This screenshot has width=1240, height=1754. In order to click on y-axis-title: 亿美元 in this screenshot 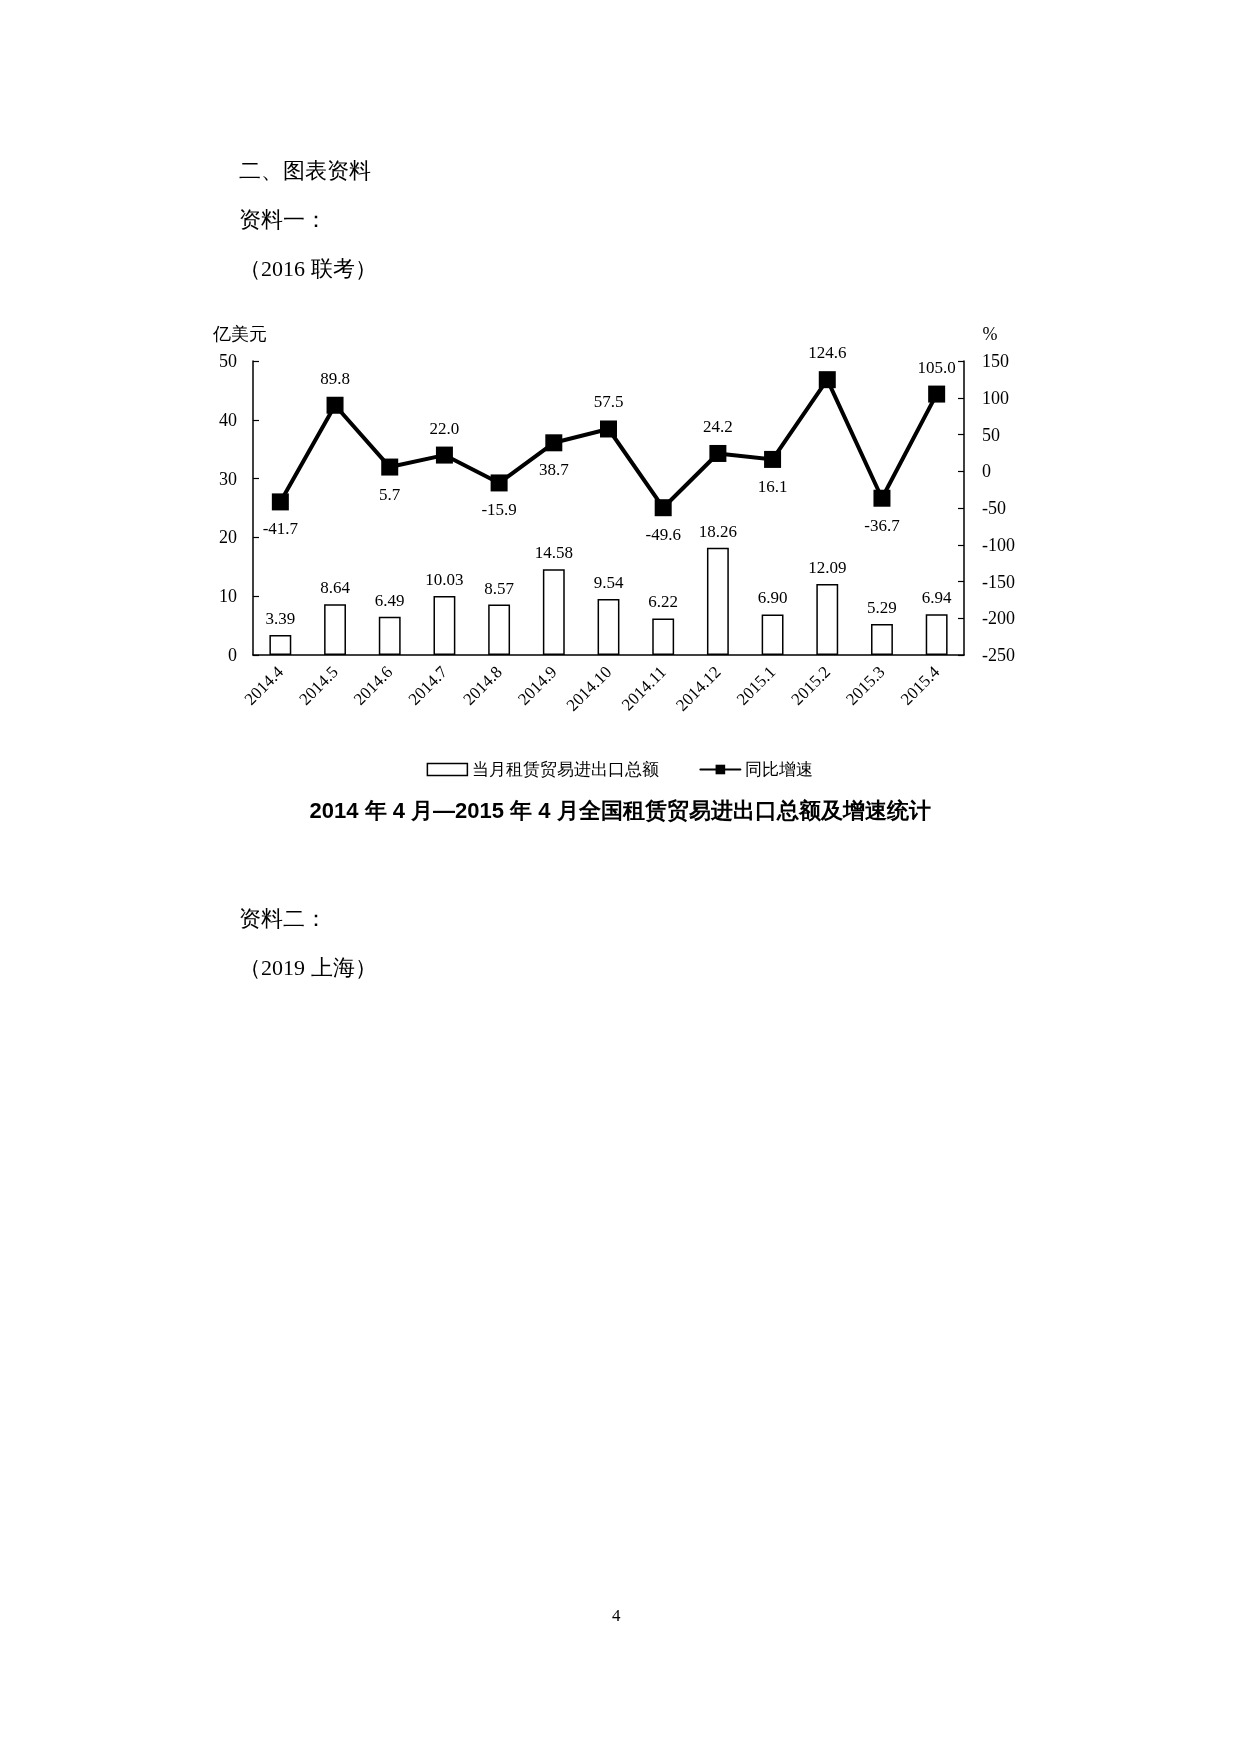, I will do `click(239, 334)`.